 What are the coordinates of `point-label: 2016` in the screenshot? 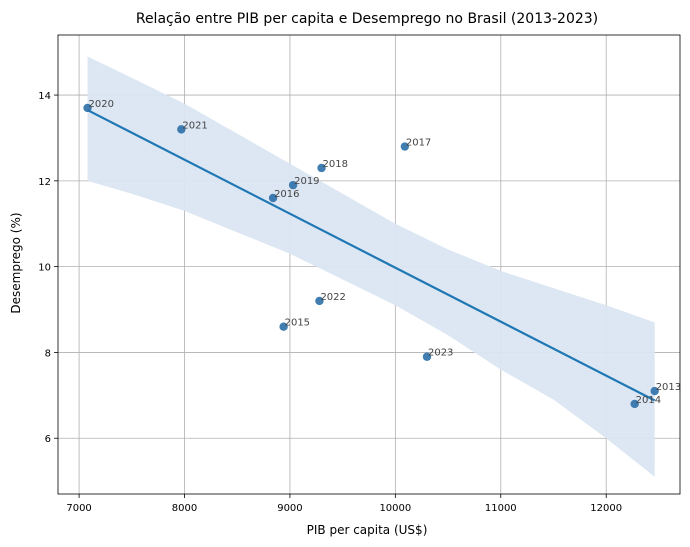 It's located at (286, 194).